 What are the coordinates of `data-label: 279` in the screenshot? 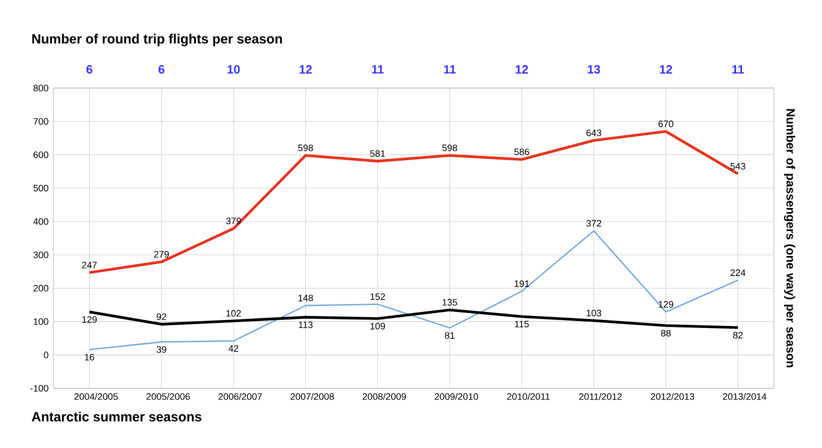 It's located at (161, 254).